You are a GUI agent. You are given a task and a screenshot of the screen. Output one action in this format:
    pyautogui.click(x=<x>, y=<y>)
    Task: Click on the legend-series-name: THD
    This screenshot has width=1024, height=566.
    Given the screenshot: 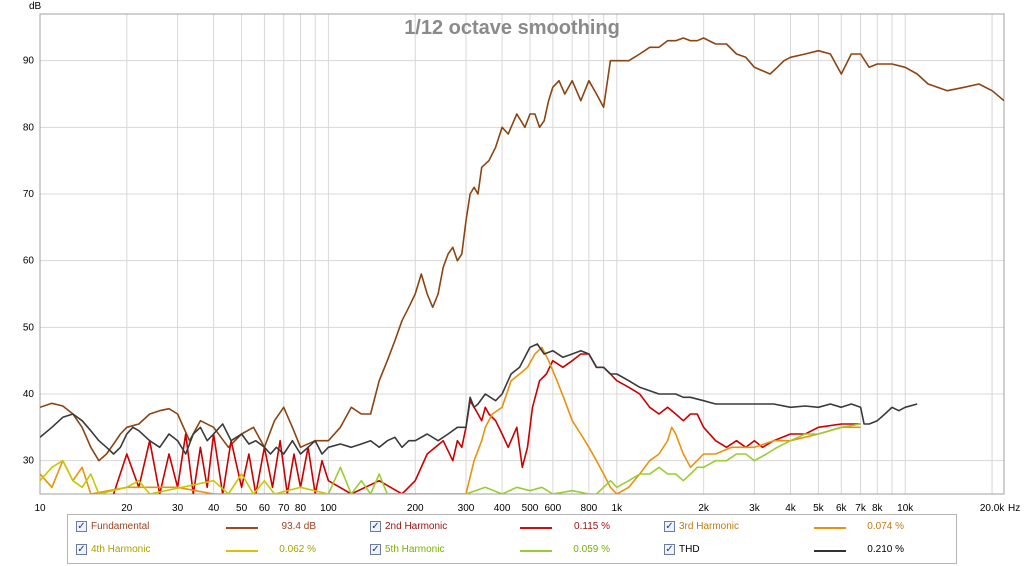 What is the action you would take?
    pyautogui.click(x=689, y=549)
    